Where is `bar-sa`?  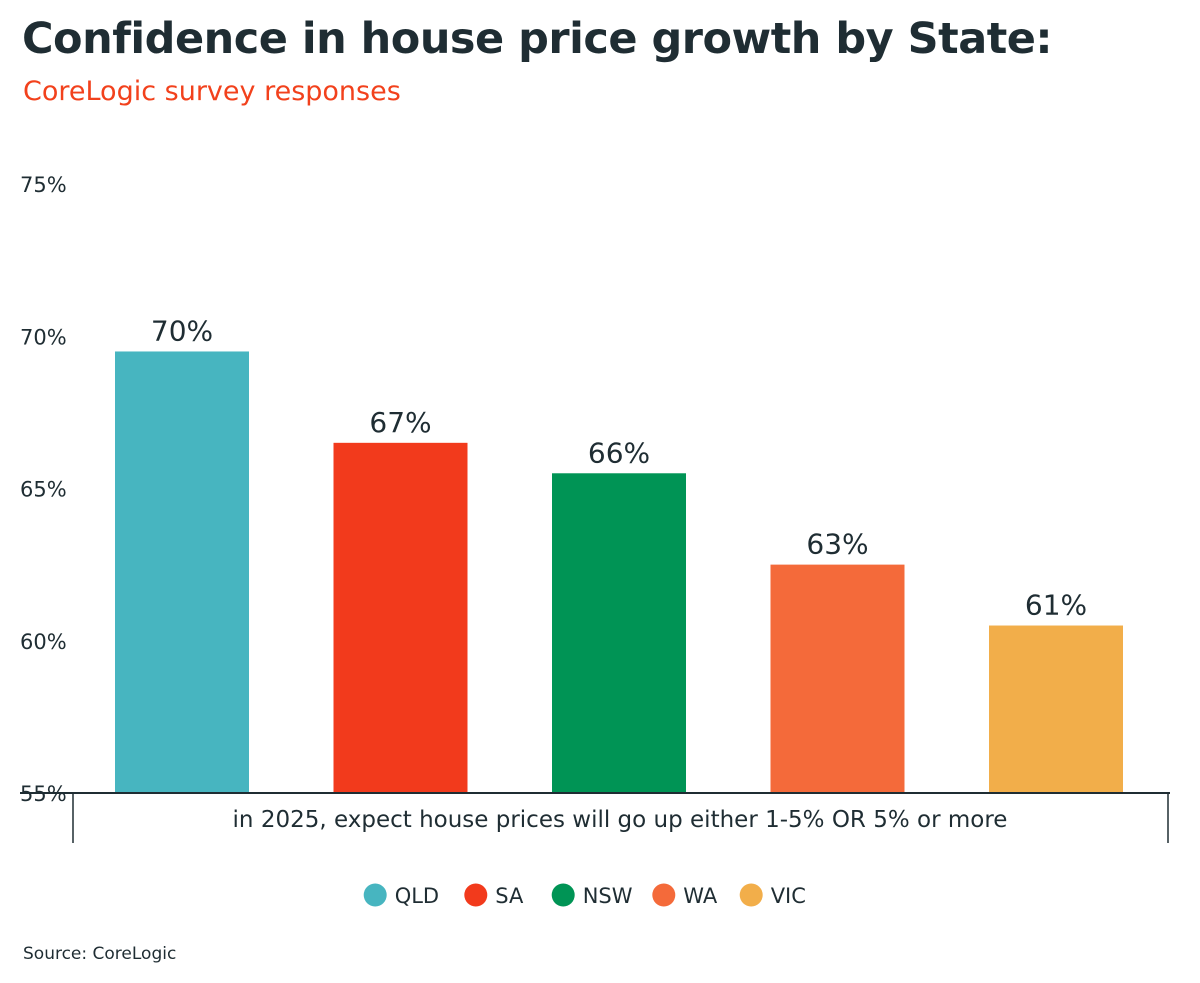 bar-sa is located at coordinates (400, 617).